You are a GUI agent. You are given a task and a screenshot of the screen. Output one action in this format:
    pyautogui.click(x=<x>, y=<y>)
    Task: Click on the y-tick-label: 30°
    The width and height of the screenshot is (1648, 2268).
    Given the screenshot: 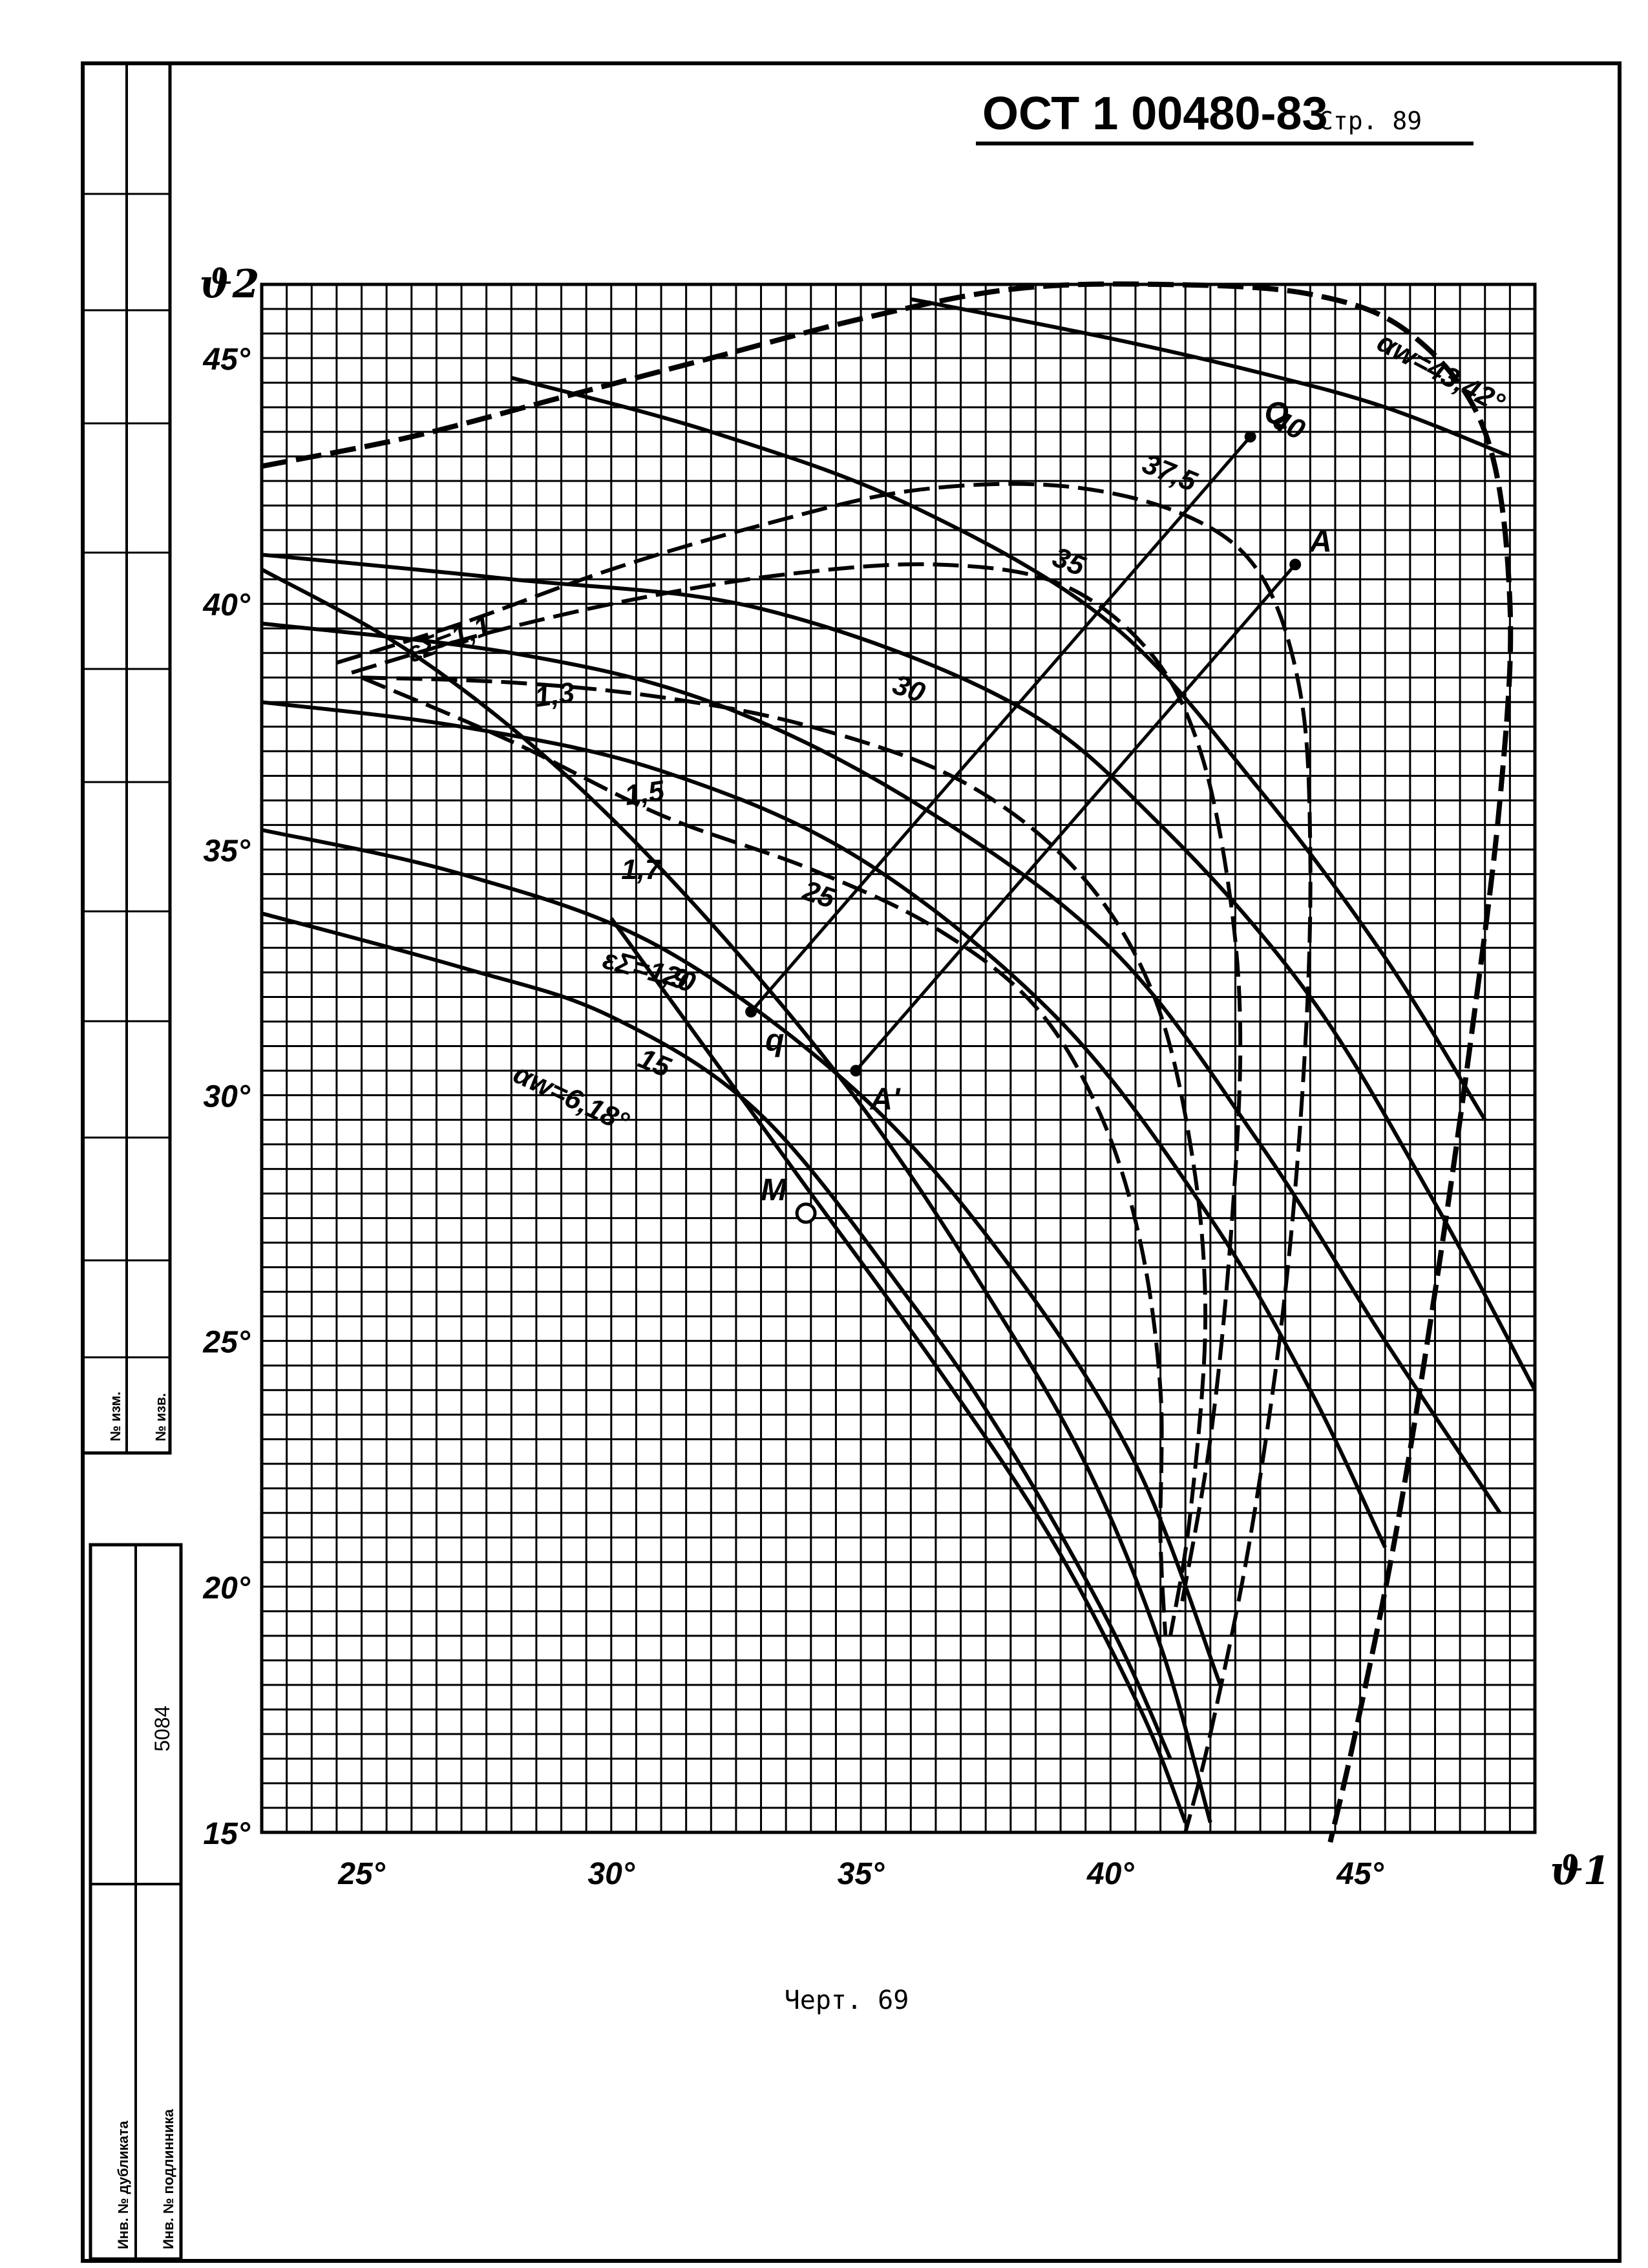 What is the action you would take?
    pyautogui.click(x=226, y=1097)
    